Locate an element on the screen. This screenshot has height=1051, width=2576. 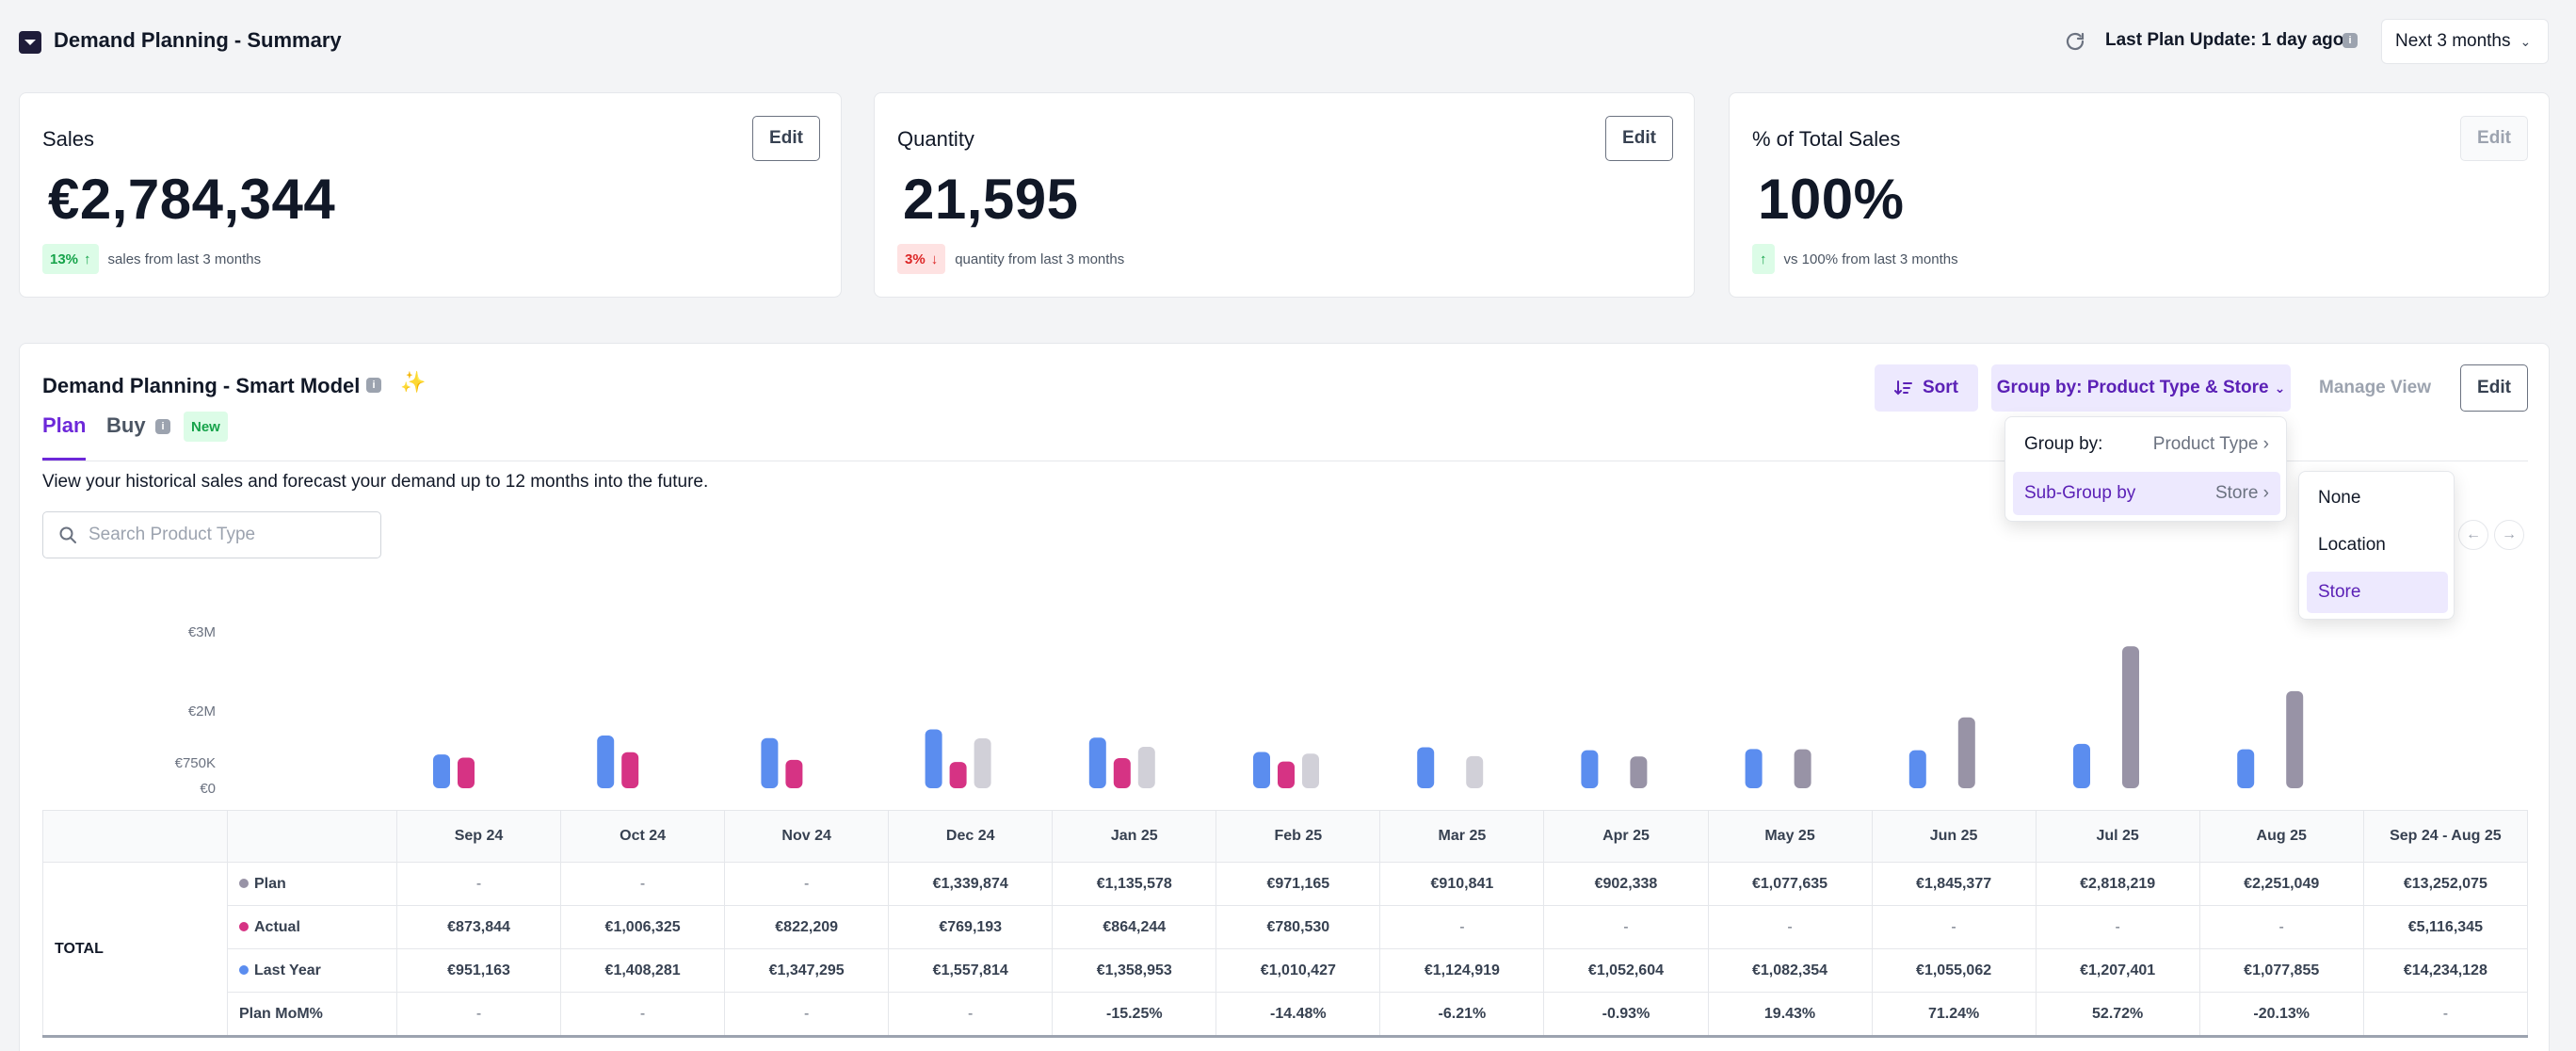
search-input is located at coordinates (220, 535).